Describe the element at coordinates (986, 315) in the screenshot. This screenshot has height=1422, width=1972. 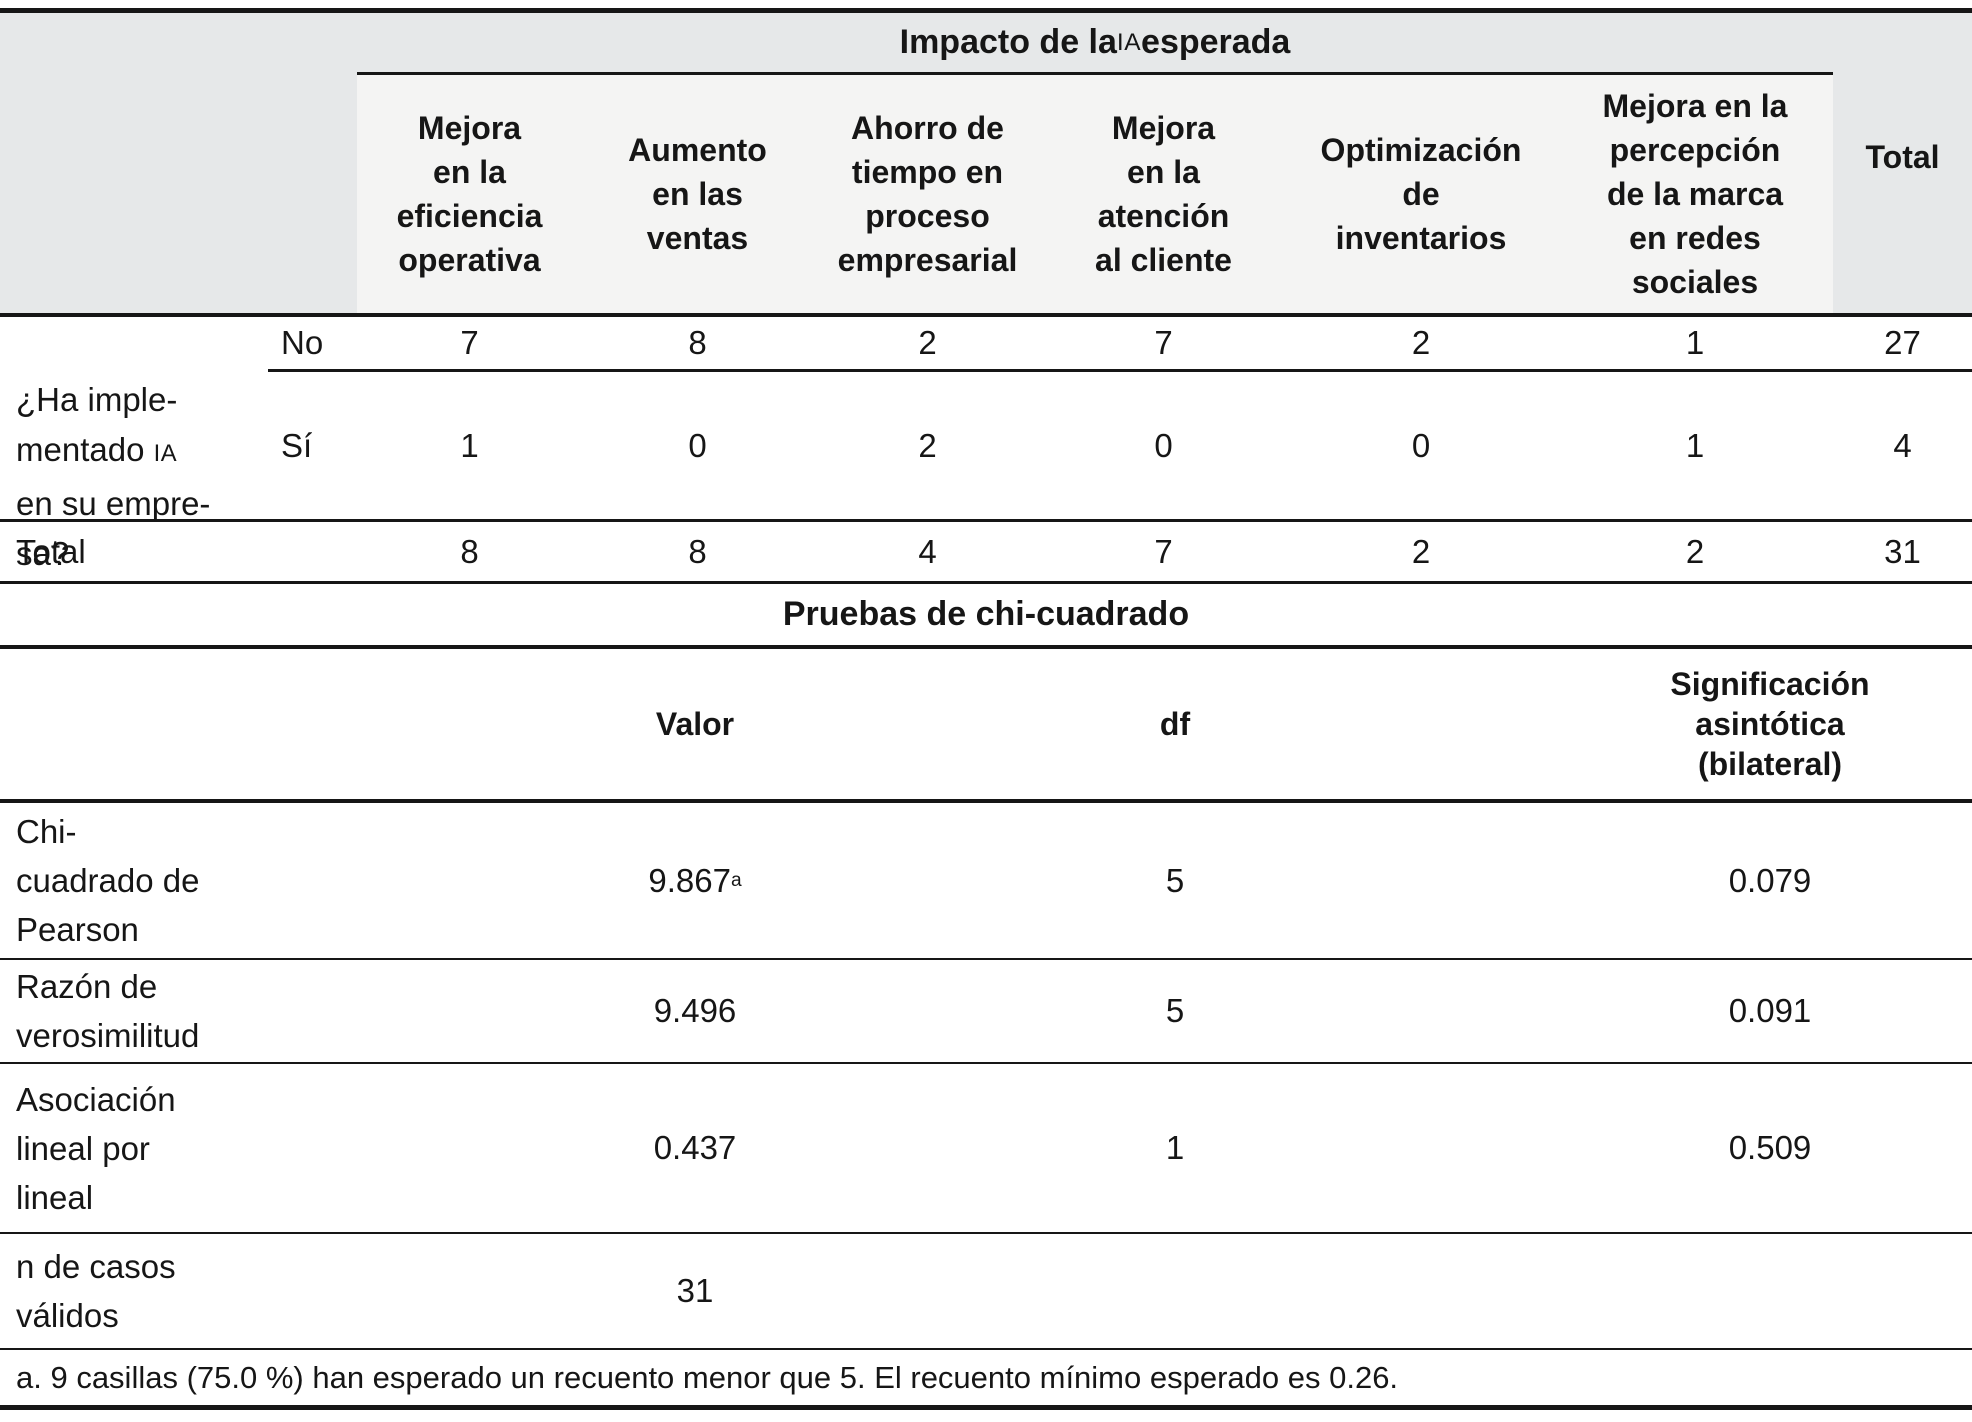
I see `header-bottom-rule` at that location.